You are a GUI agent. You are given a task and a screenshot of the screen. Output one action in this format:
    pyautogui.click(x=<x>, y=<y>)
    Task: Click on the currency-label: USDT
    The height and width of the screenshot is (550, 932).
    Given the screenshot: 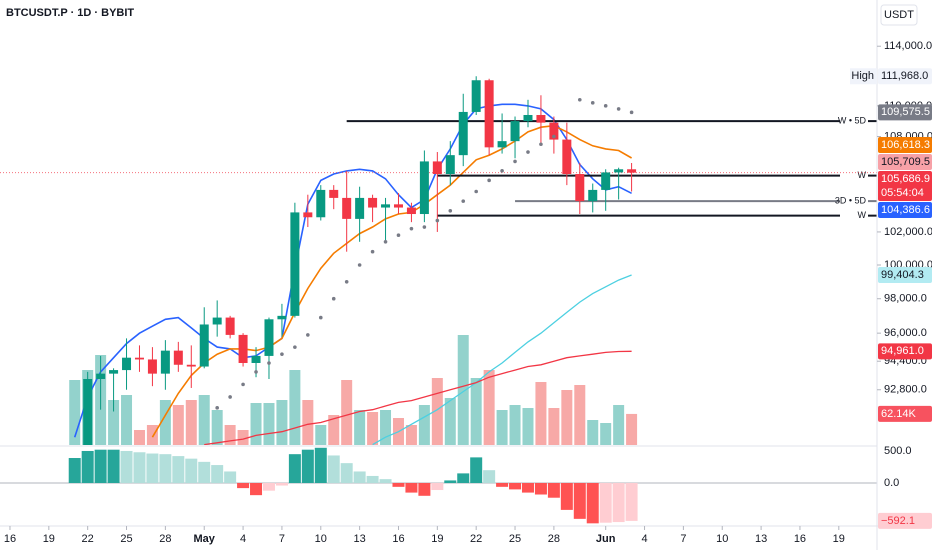 What is the action you would take?
    pyautogui.click(x=899, y=15)
    